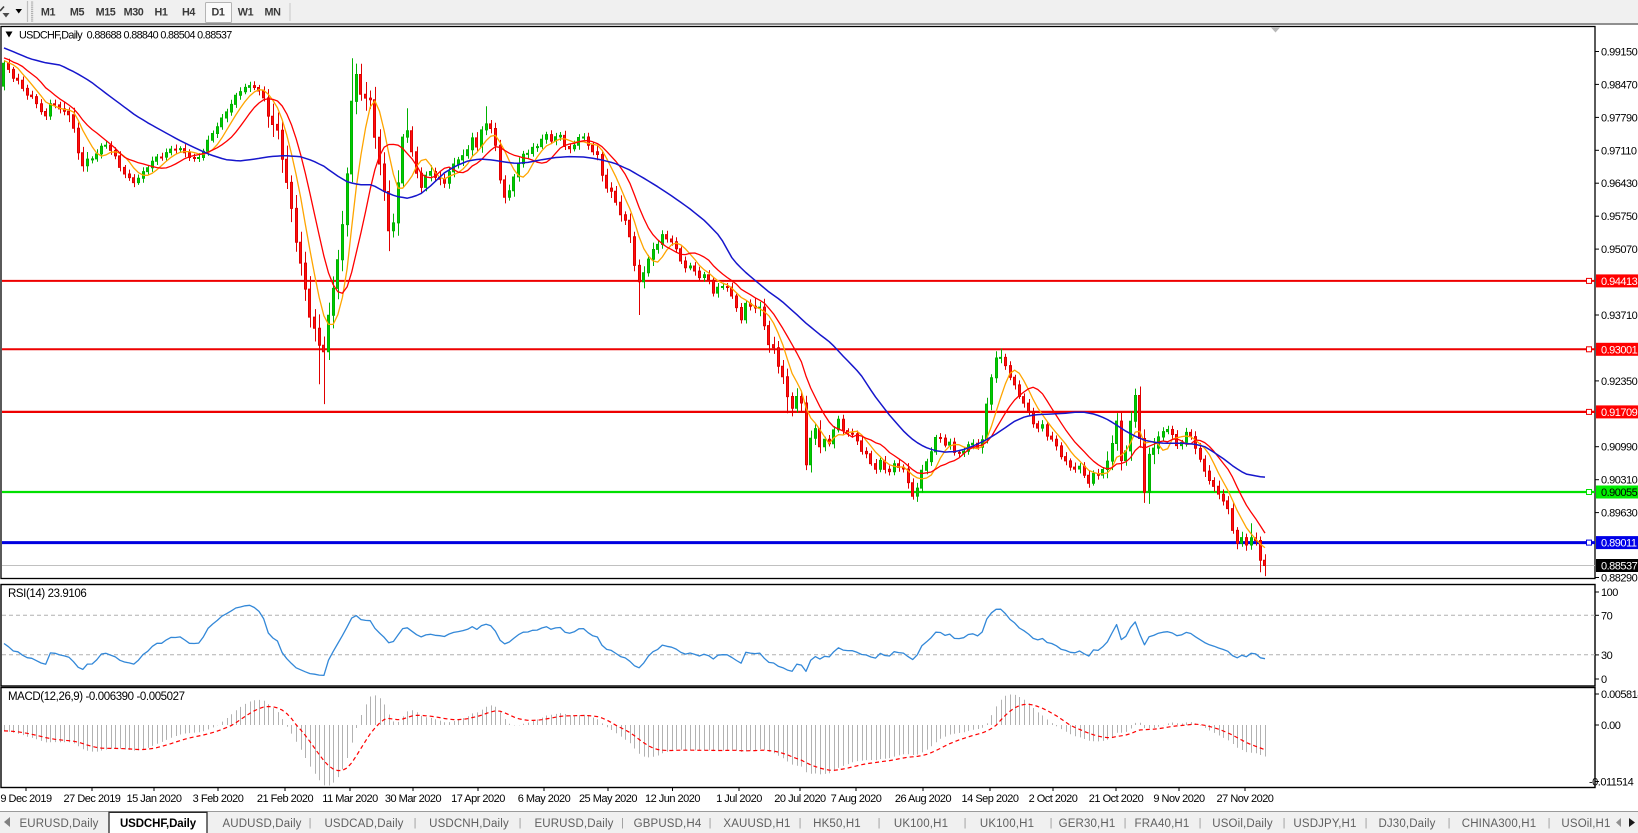 This screenshot has width=1638, height=833. What do you see at coordinates (413, 799) in the screenshot?
I see `svg-text: 30 Mar 2020` at bounding box center [413, 799].